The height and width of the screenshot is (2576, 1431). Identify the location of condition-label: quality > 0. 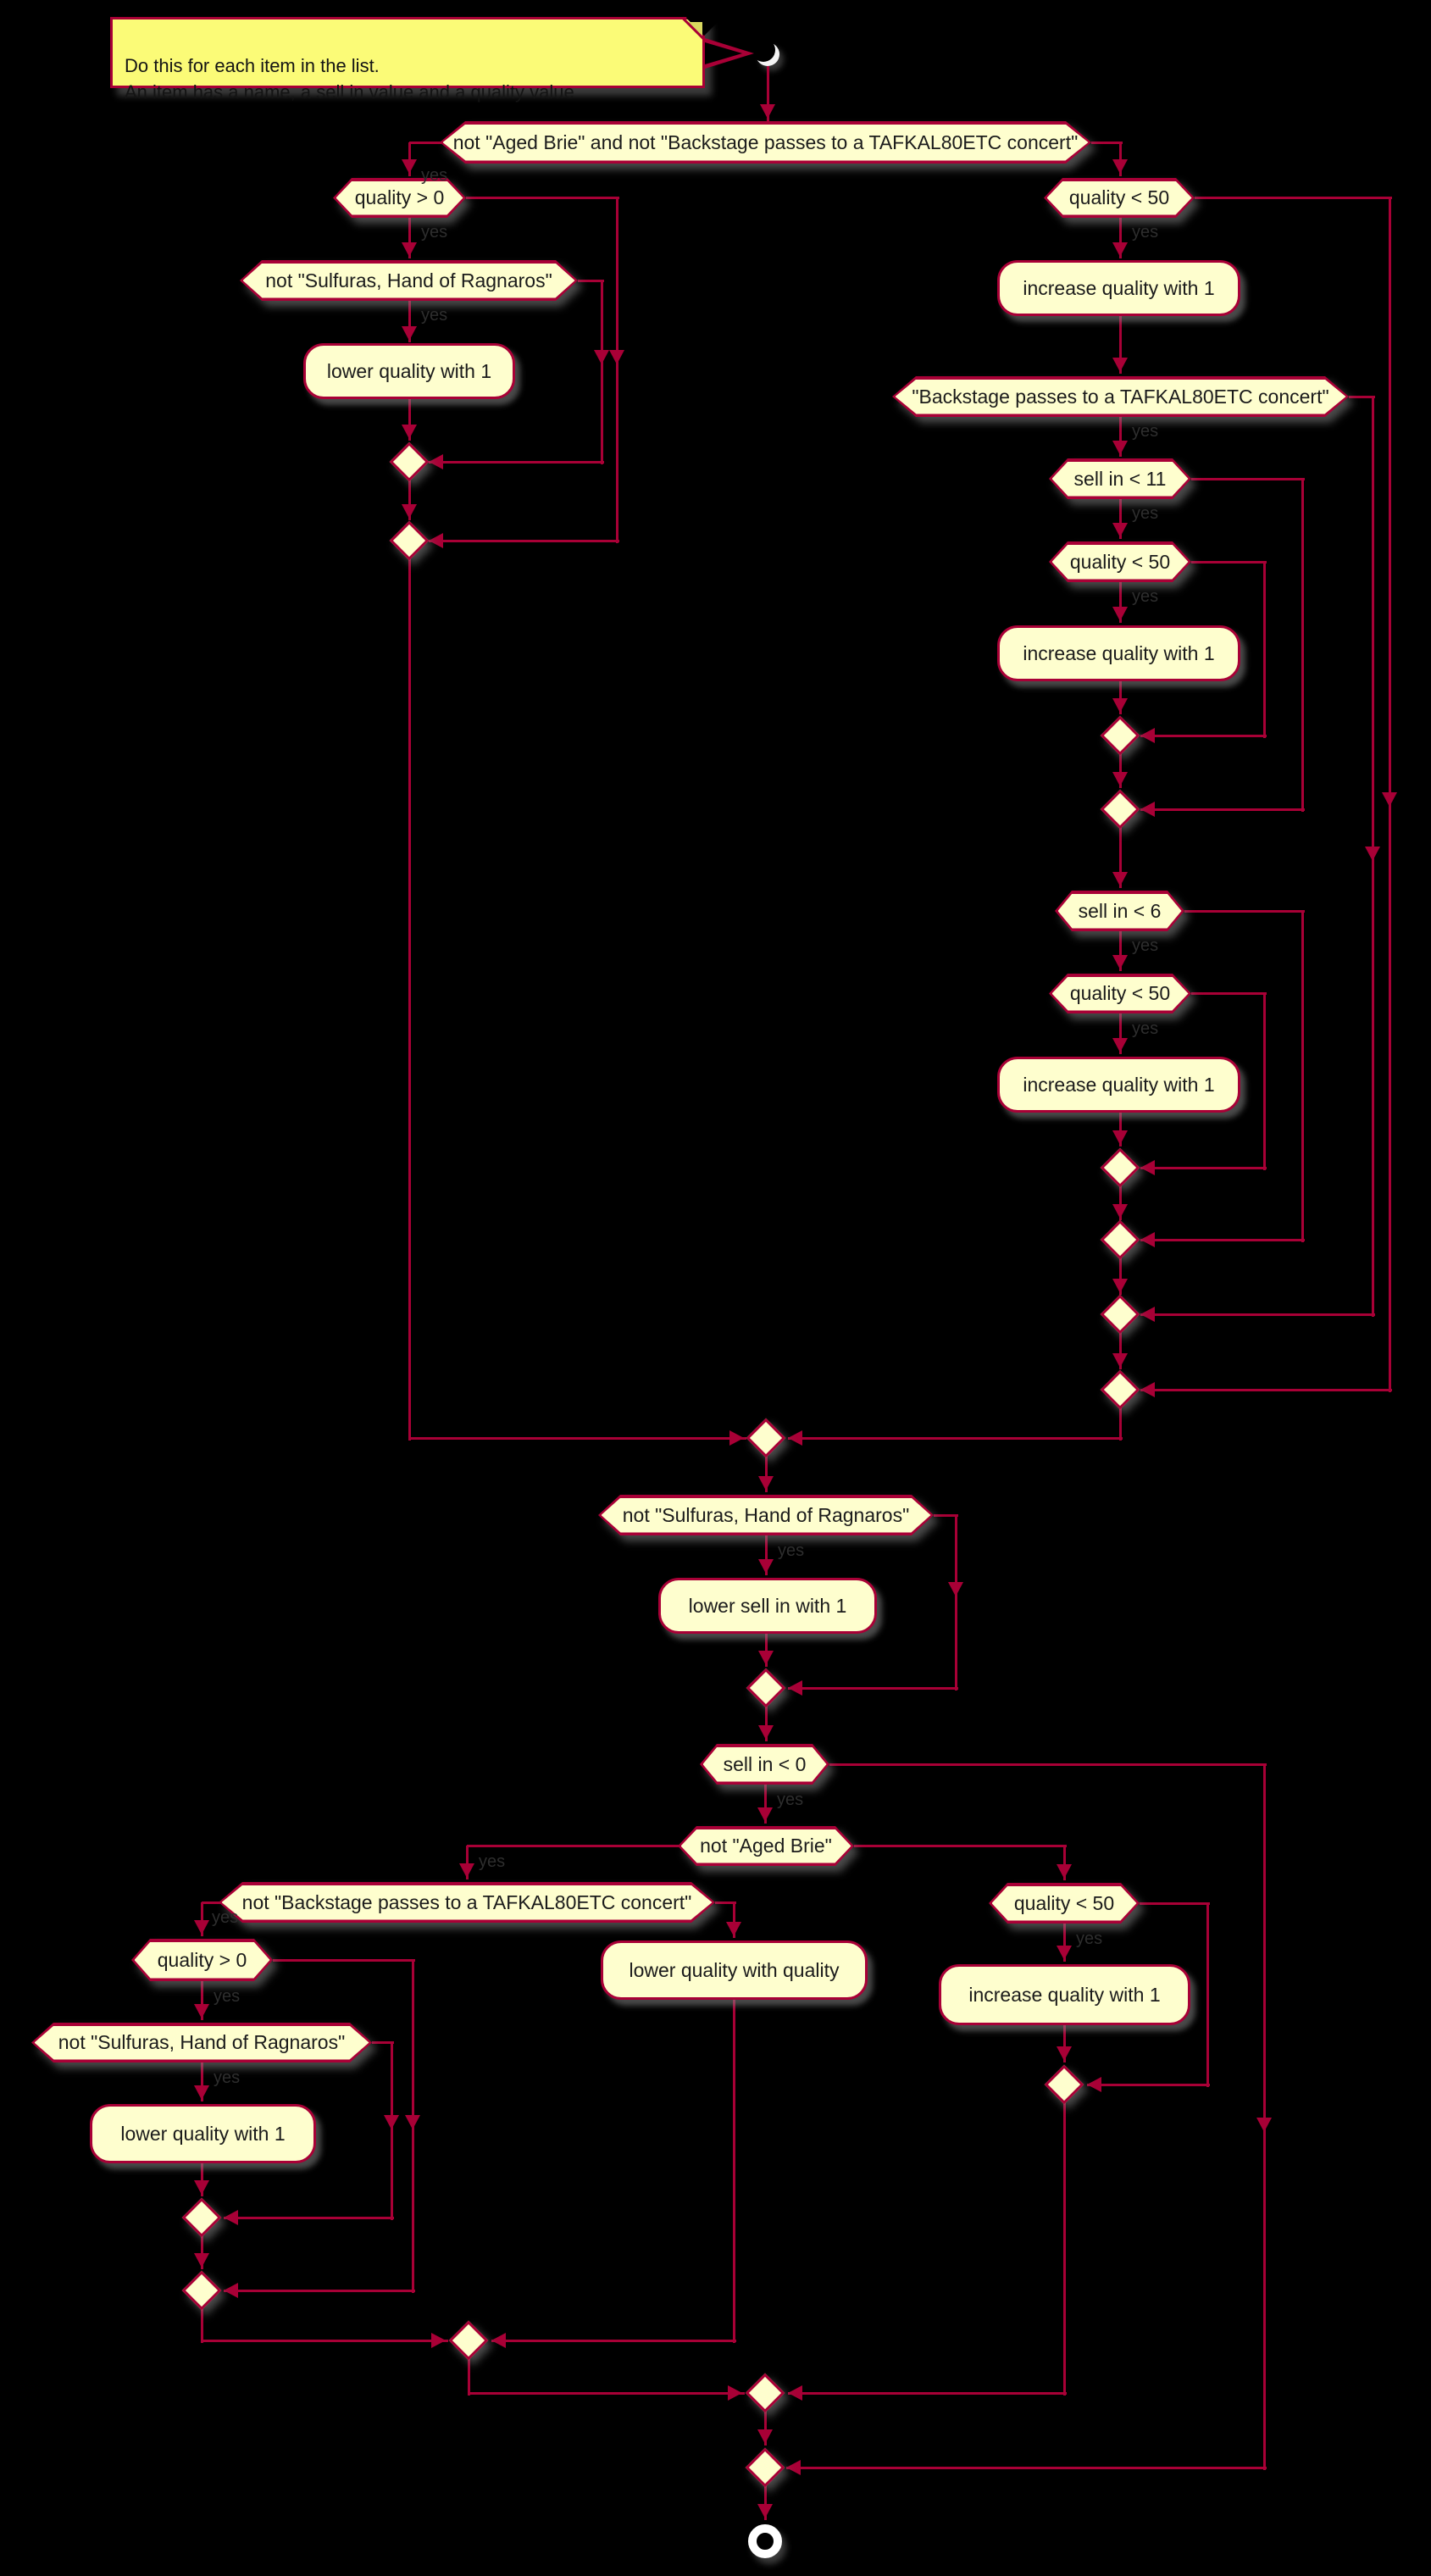
(400, 198).